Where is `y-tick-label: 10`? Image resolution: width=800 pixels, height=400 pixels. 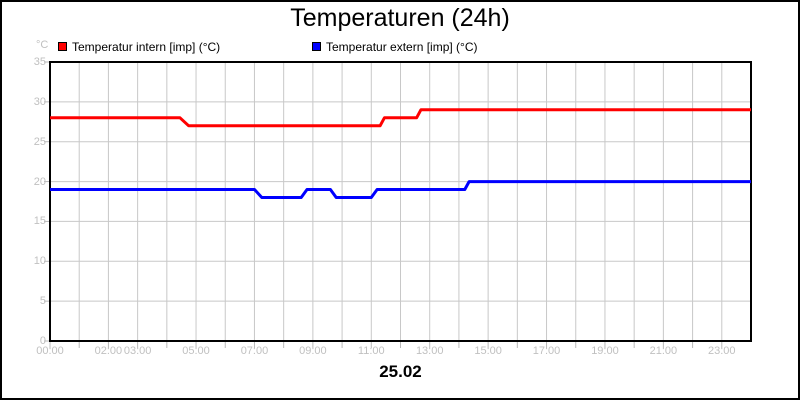
y-tick-label: 10 is located at coordinates (39, 261).